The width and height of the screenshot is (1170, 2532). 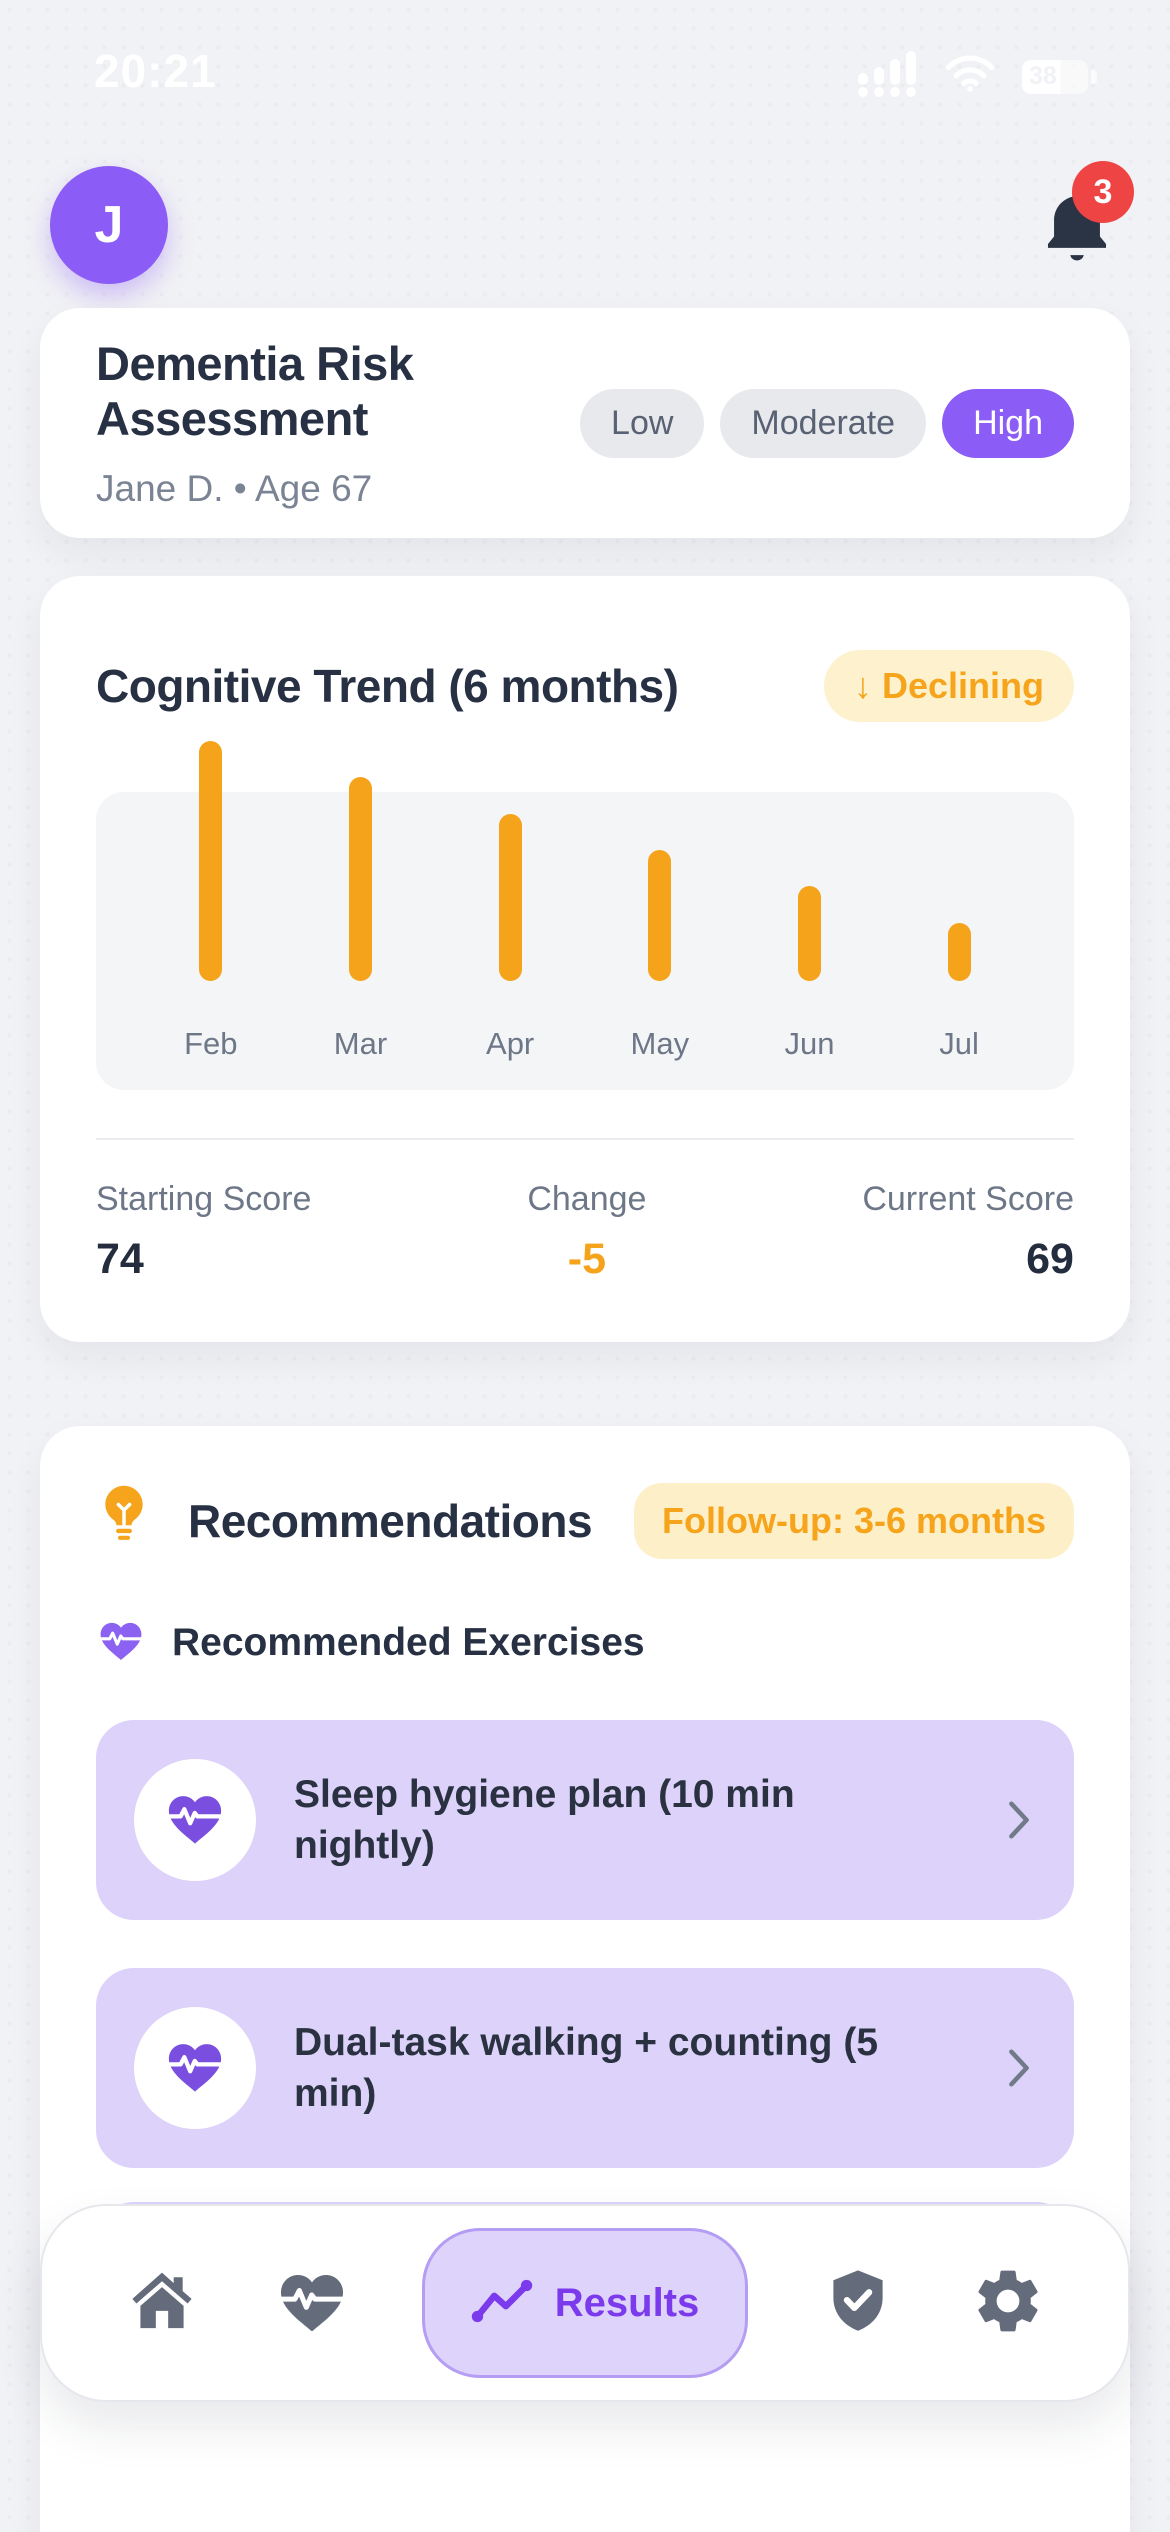 What do you see at coordinates (948, 686) in the screenshot?
I see `declining-badge: ↓ Declining` at bounding box center [948, 686].